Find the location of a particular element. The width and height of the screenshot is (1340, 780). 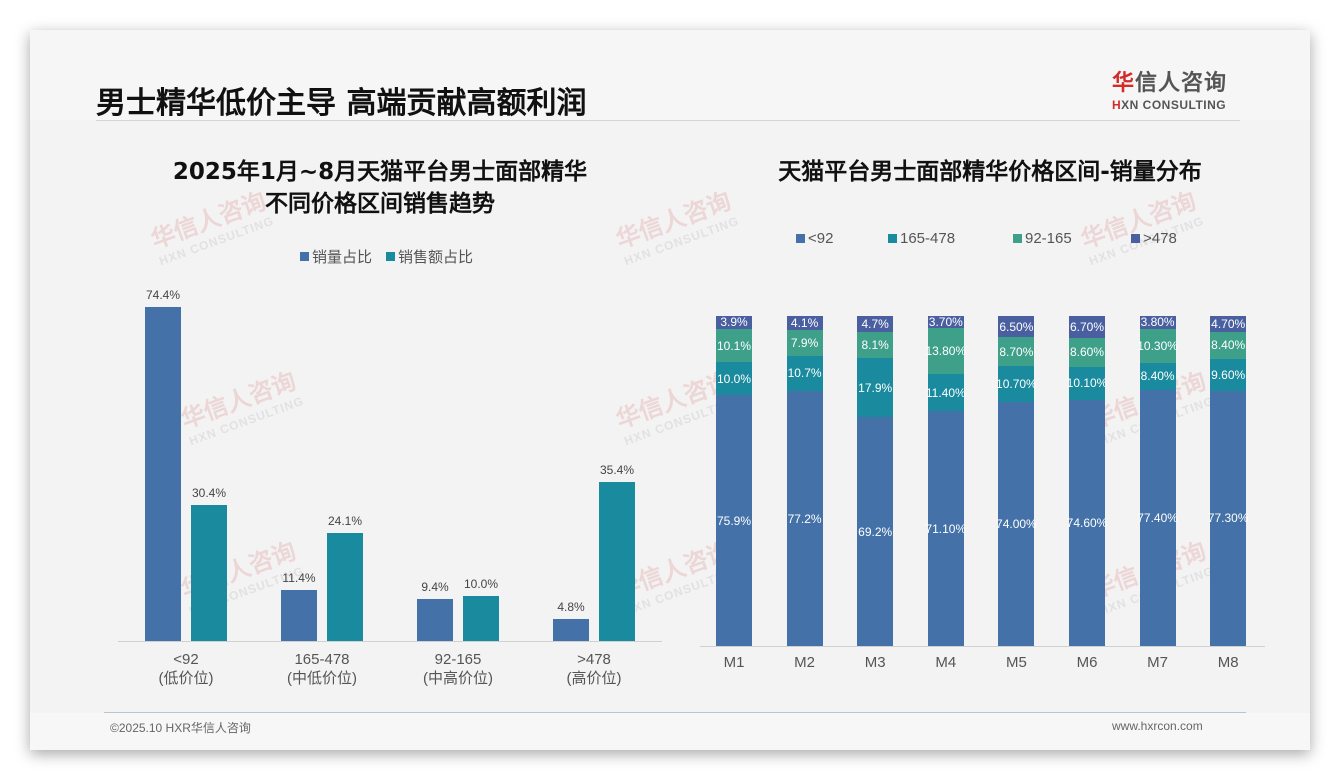

stacked-bar: 75.9% 10.0% 10.1% 3.9% is located at coordinates (734, 480).